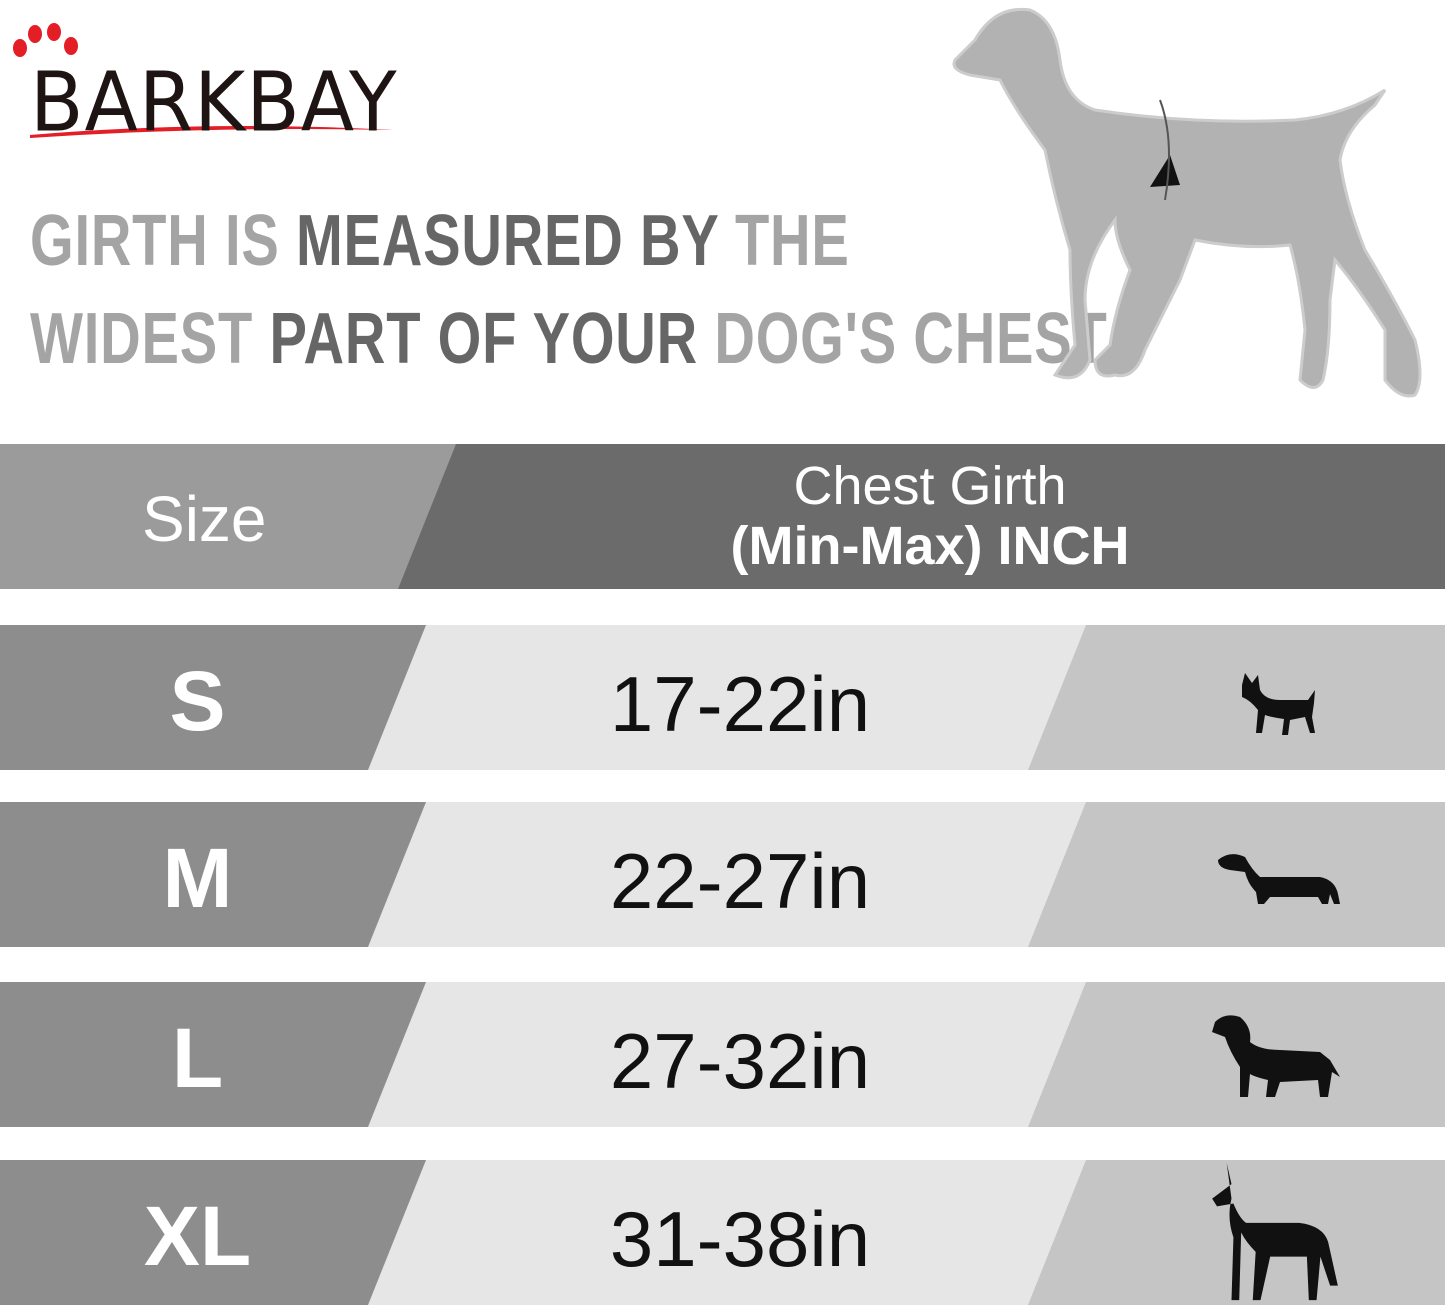  I want to click on headline-light-text: DOG'S CHEST, so click(908, 339).